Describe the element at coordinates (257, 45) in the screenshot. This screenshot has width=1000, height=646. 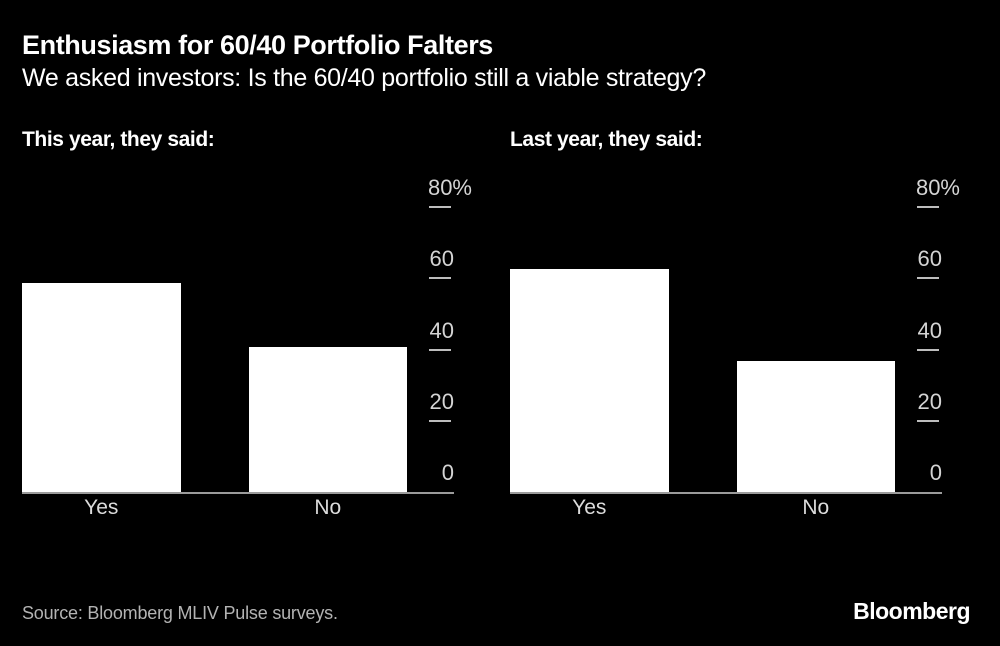
I see `chart-title: Enthusiasm for 60/40 Portfolio Falters` at that location.